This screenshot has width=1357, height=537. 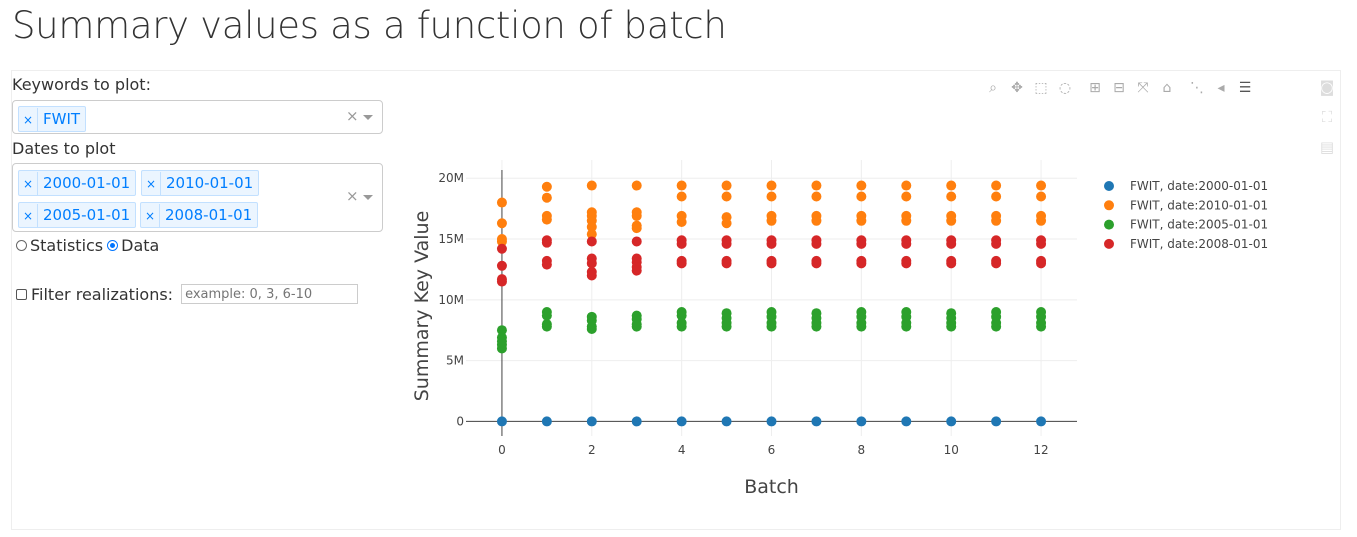 What do you see at coordinates (102, 294) in the screenshot?
I see `filter-label: Filter realizations:` at bounding box center [102, 294].